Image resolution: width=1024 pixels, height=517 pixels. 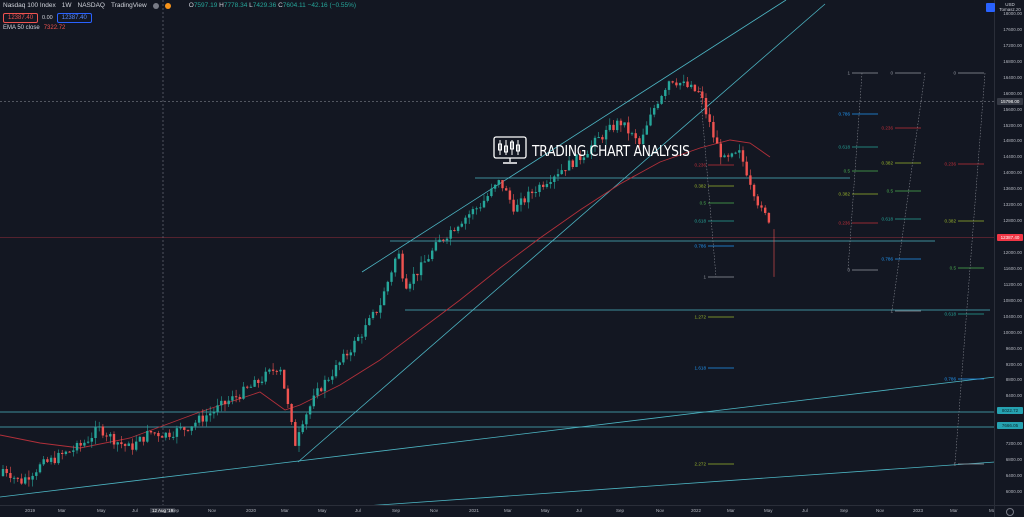 What do you see at coordinates (990, 7) in the screenshot?
I see `settings-button` at bounding box center [990, 7].